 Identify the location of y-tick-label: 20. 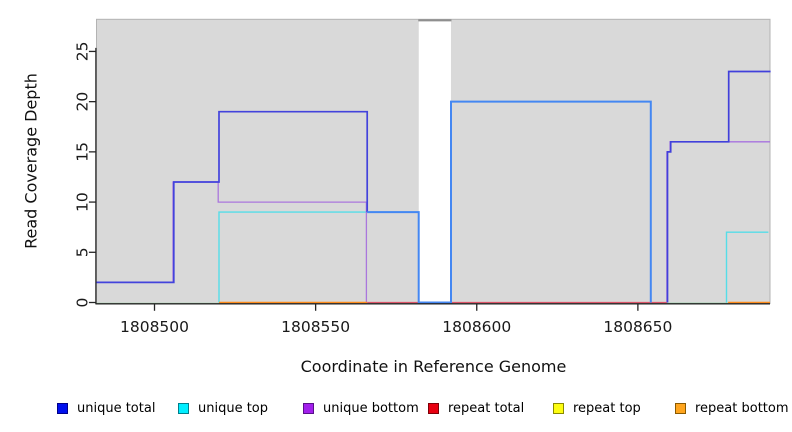
(83, 102).